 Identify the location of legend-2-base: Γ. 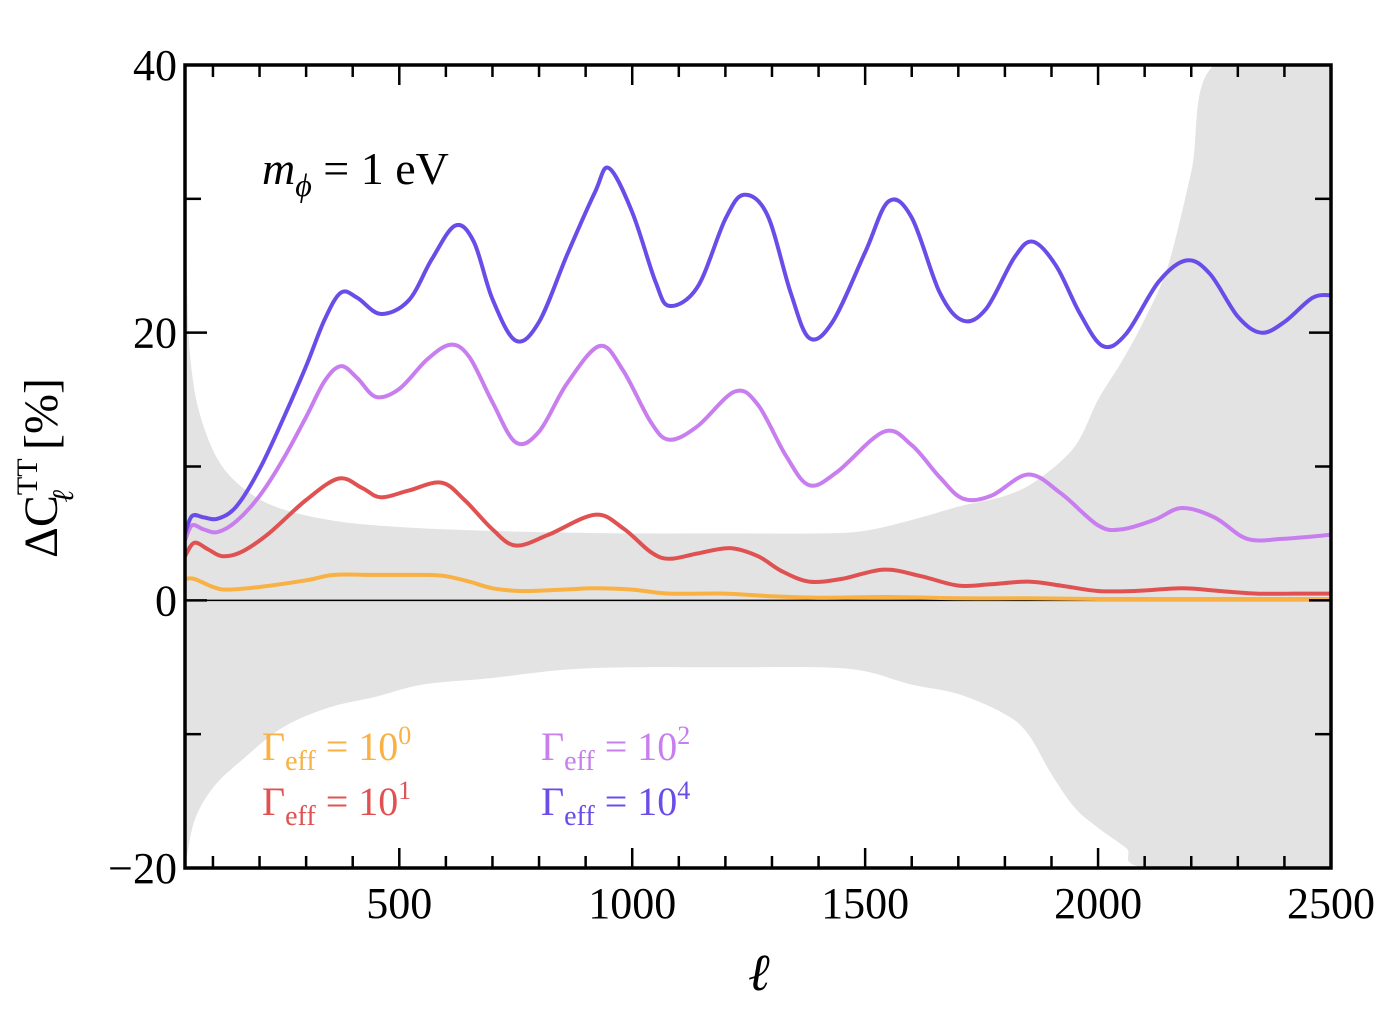
(552, 746).